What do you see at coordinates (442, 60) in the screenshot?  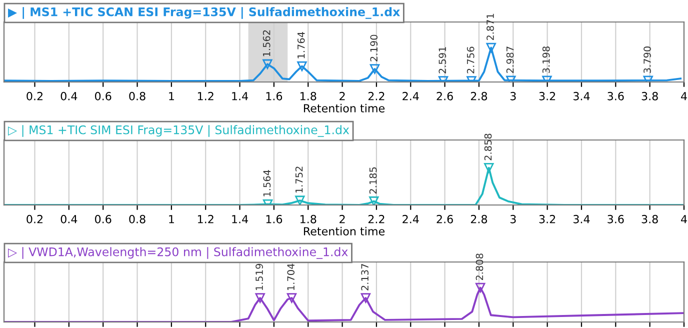 I see `annotation: 2.591` at bounding box center [442, 60].